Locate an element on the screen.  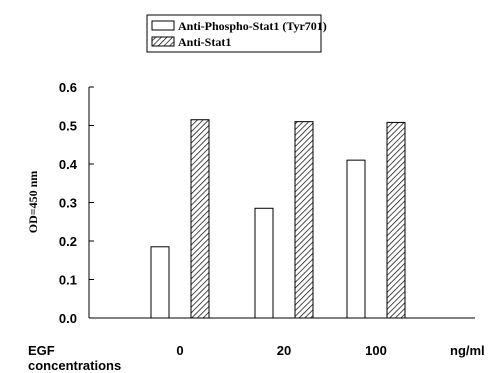
legend: Anti-Phospho-Stat1 (Tyr701) Anti-Stat1 is located at coordinates (236, 33).